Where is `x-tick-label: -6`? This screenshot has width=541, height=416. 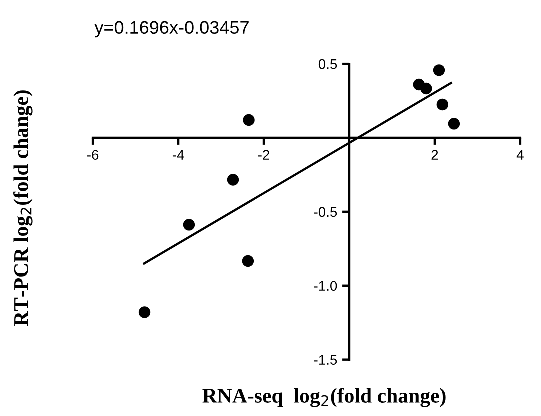
x-tick-label: -6 is located at coordinates (93, 155).